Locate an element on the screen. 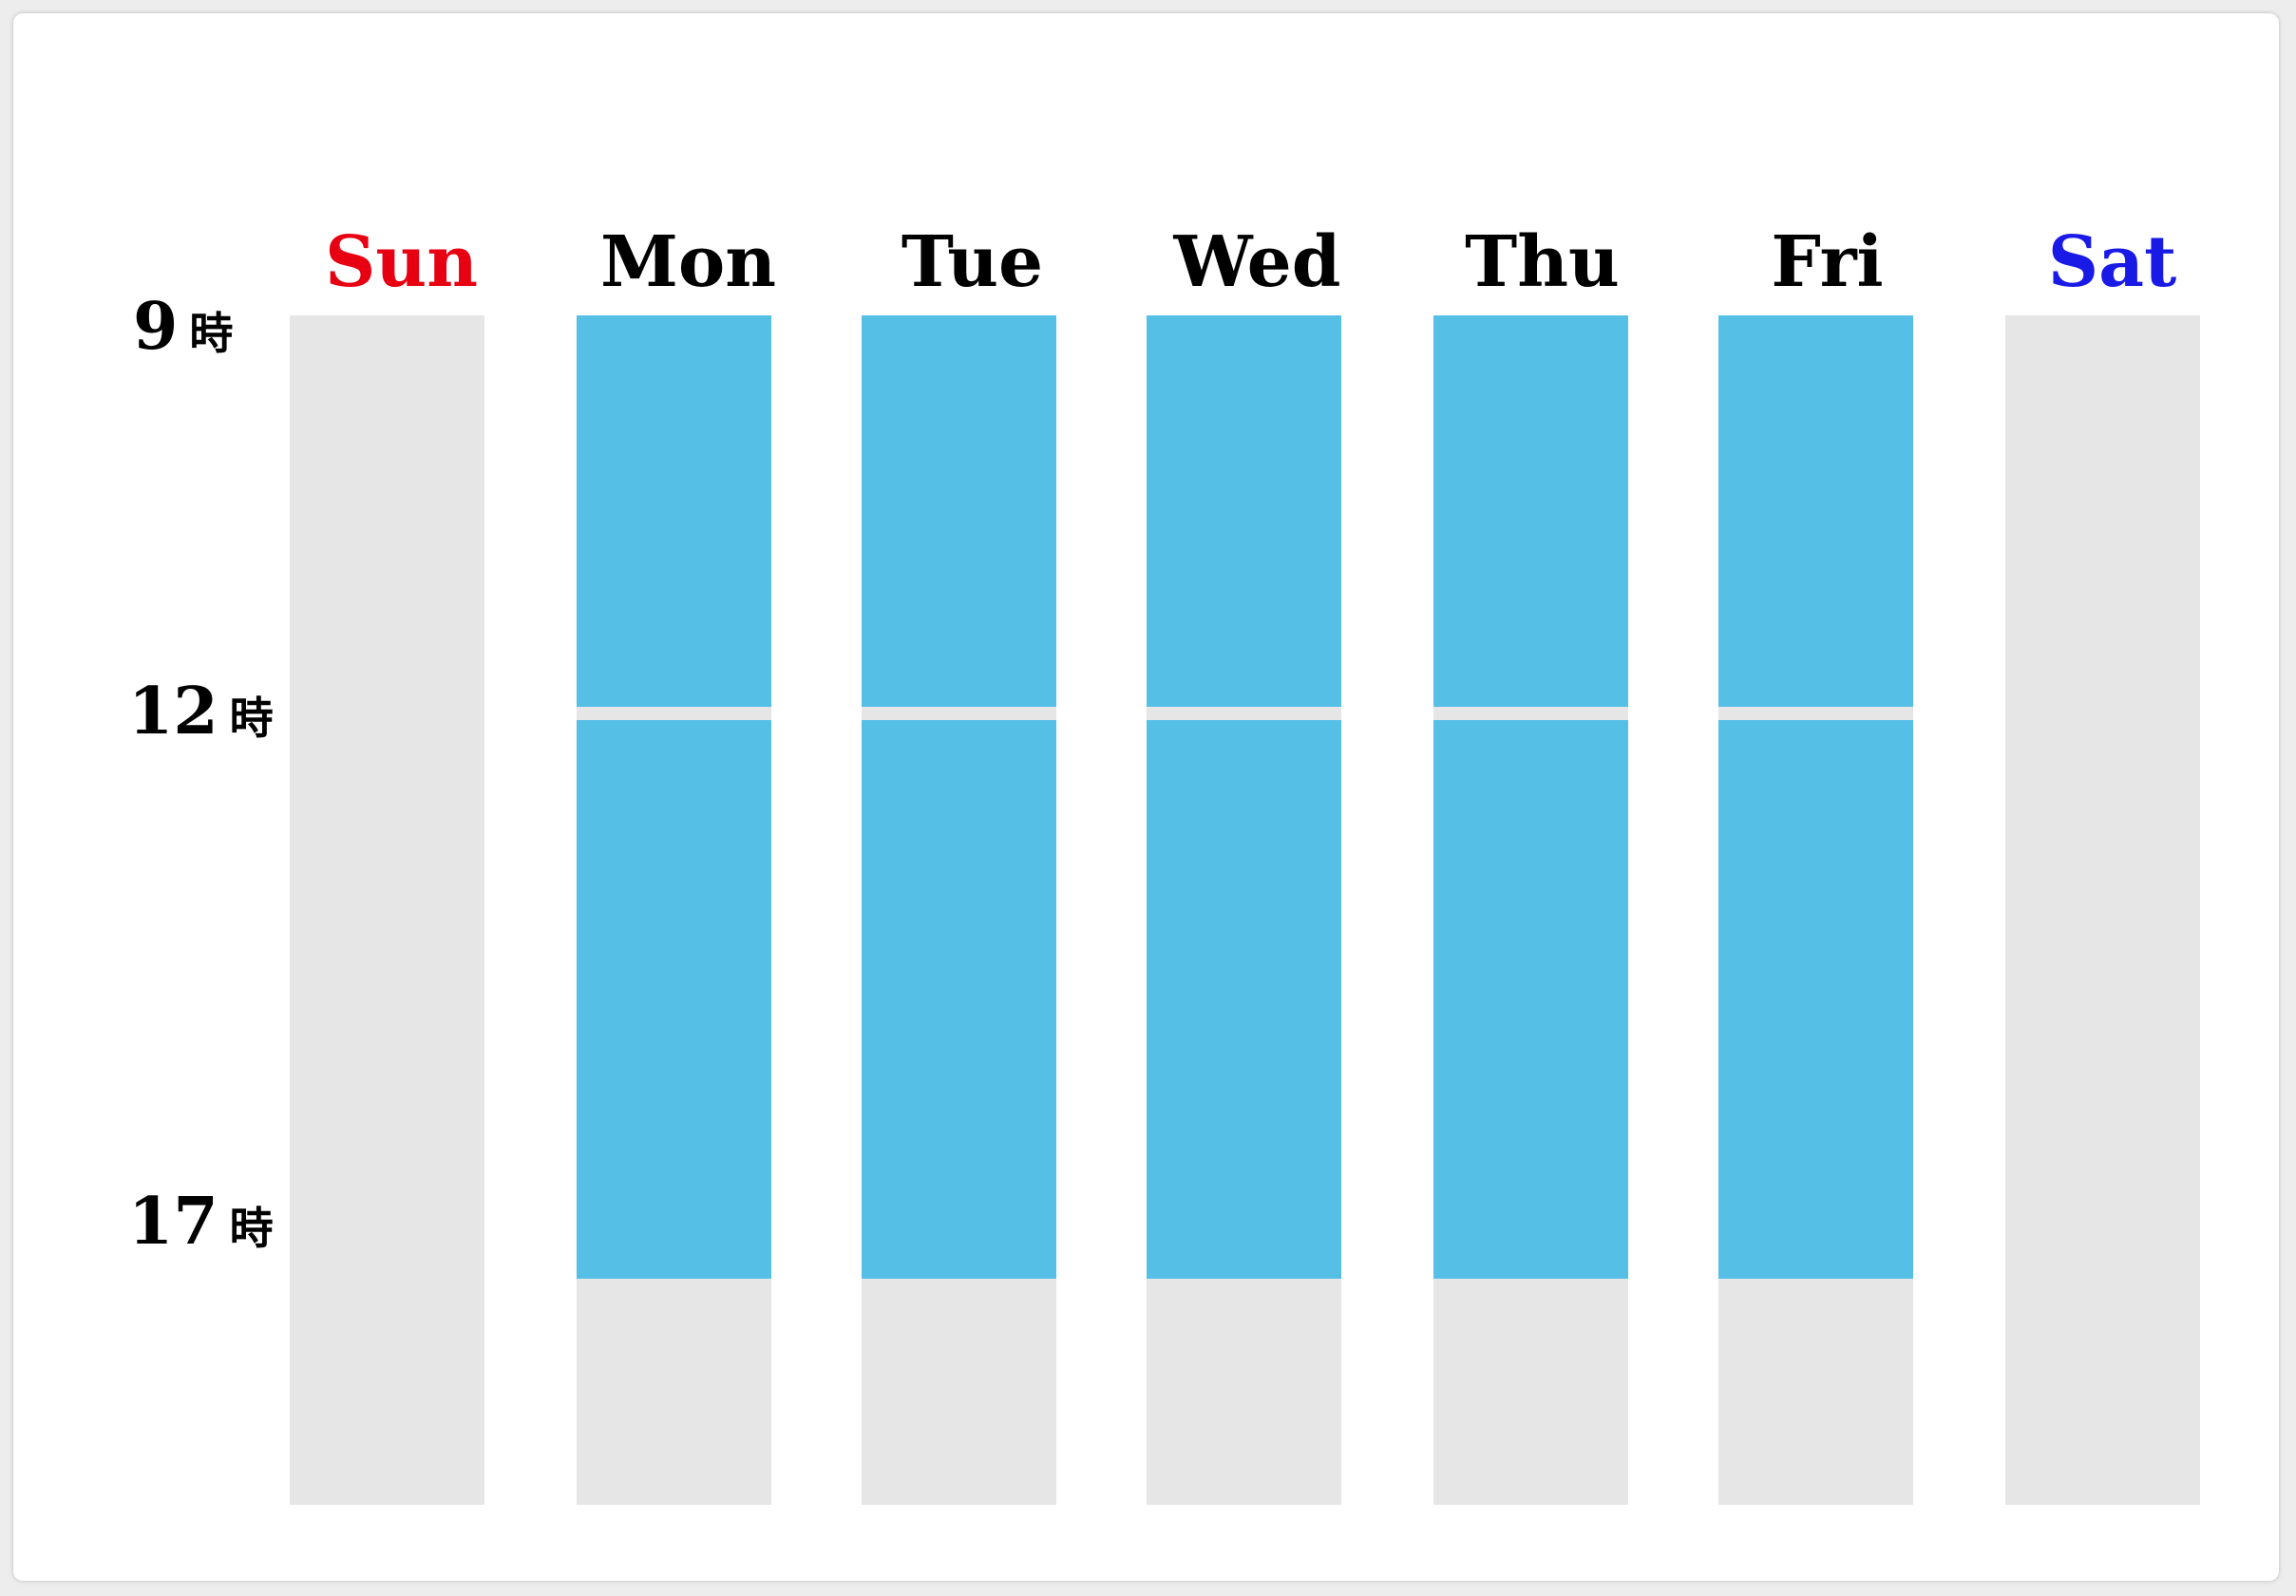  day-column-tue is located at coordinates (959, 910).